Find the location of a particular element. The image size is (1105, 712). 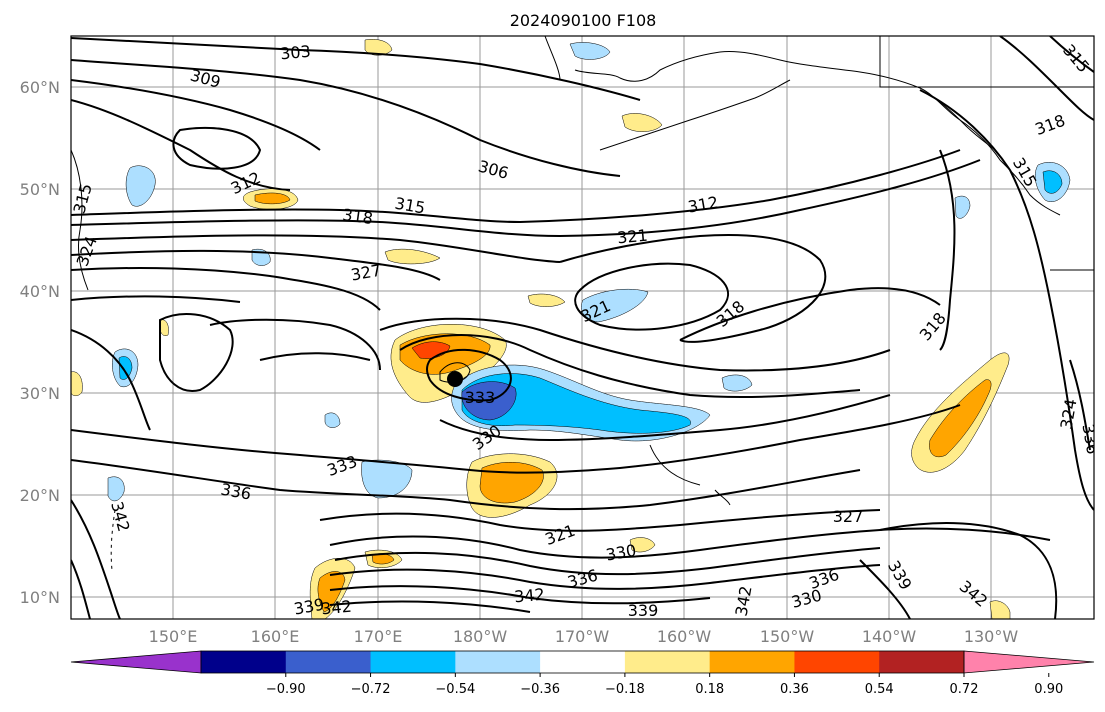

lat-label: 40°N is located at coordinates (40, 291).